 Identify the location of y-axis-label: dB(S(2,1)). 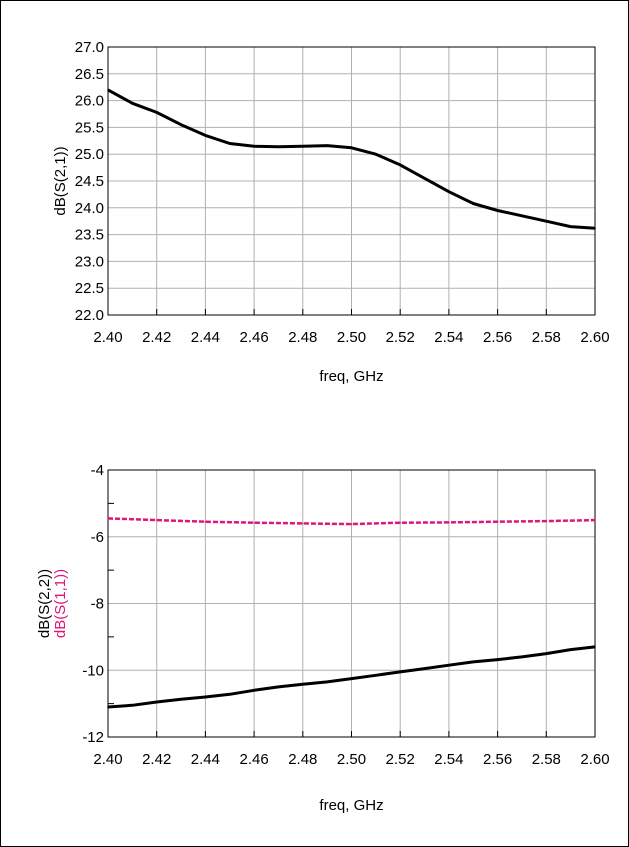
(60, 180).